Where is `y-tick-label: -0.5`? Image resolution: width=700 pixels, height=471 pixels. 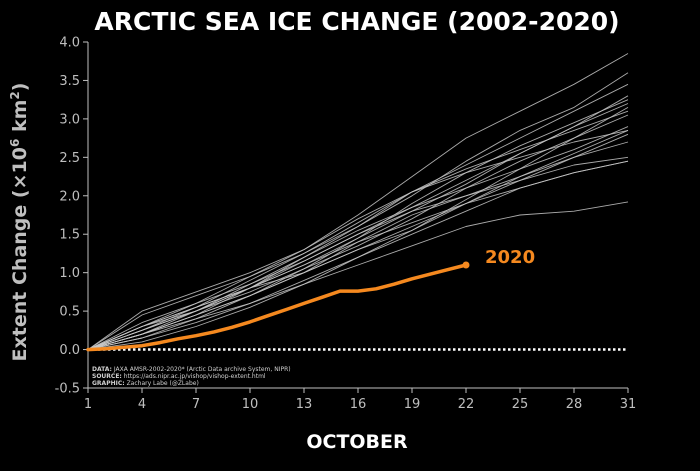 y-tick-label: -0.5 is located at coordinates (67, 389).